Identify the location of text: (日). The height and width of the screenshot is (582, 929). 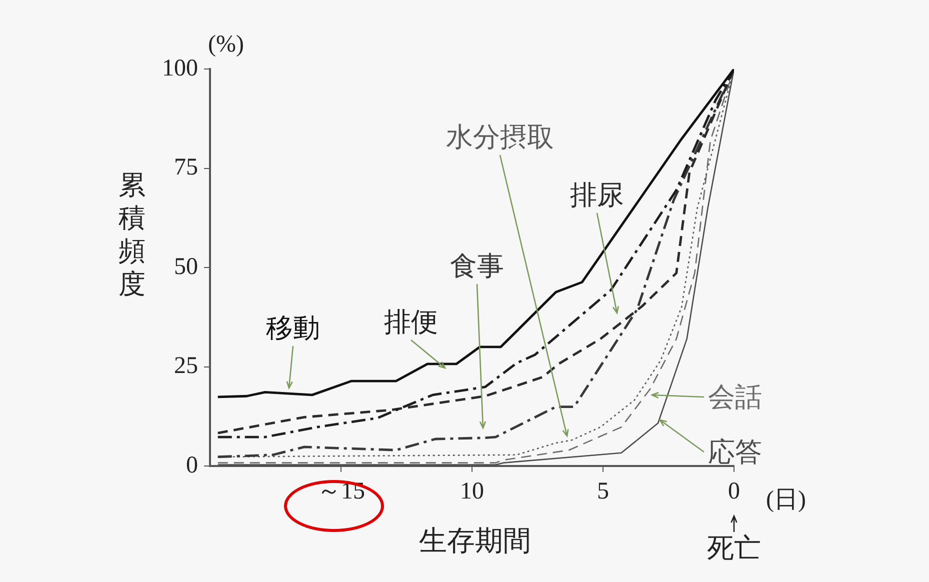
(786, 500).